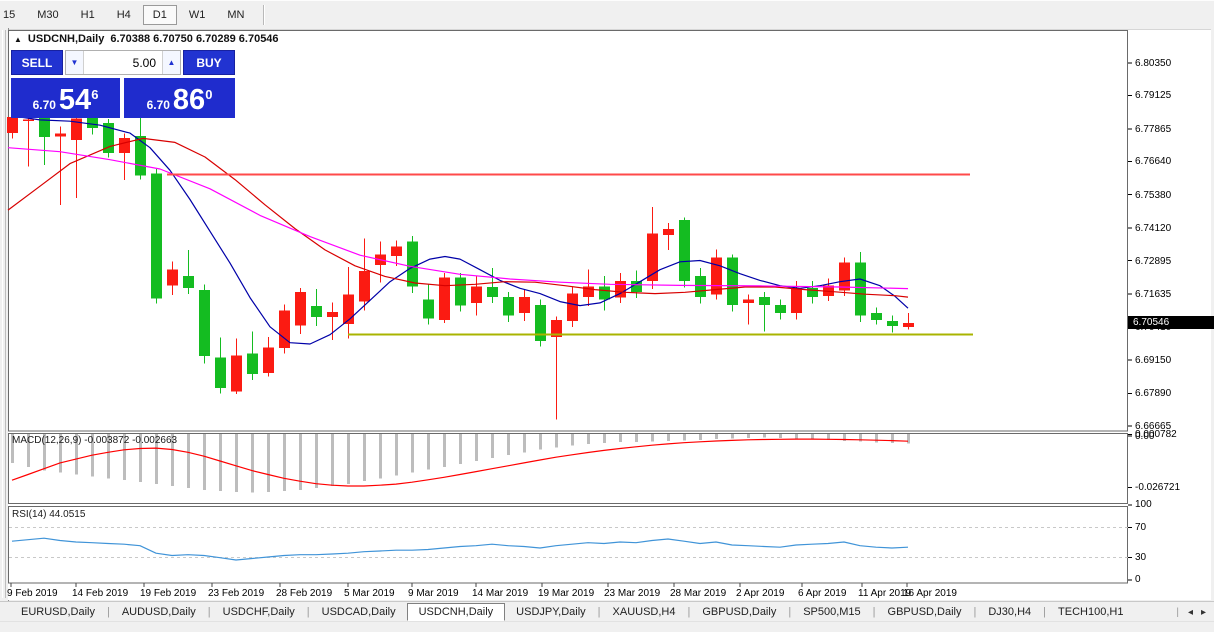  I want to click on chart-tab-usdcad-daily: USDCAD,Daily, so click(358, 612).